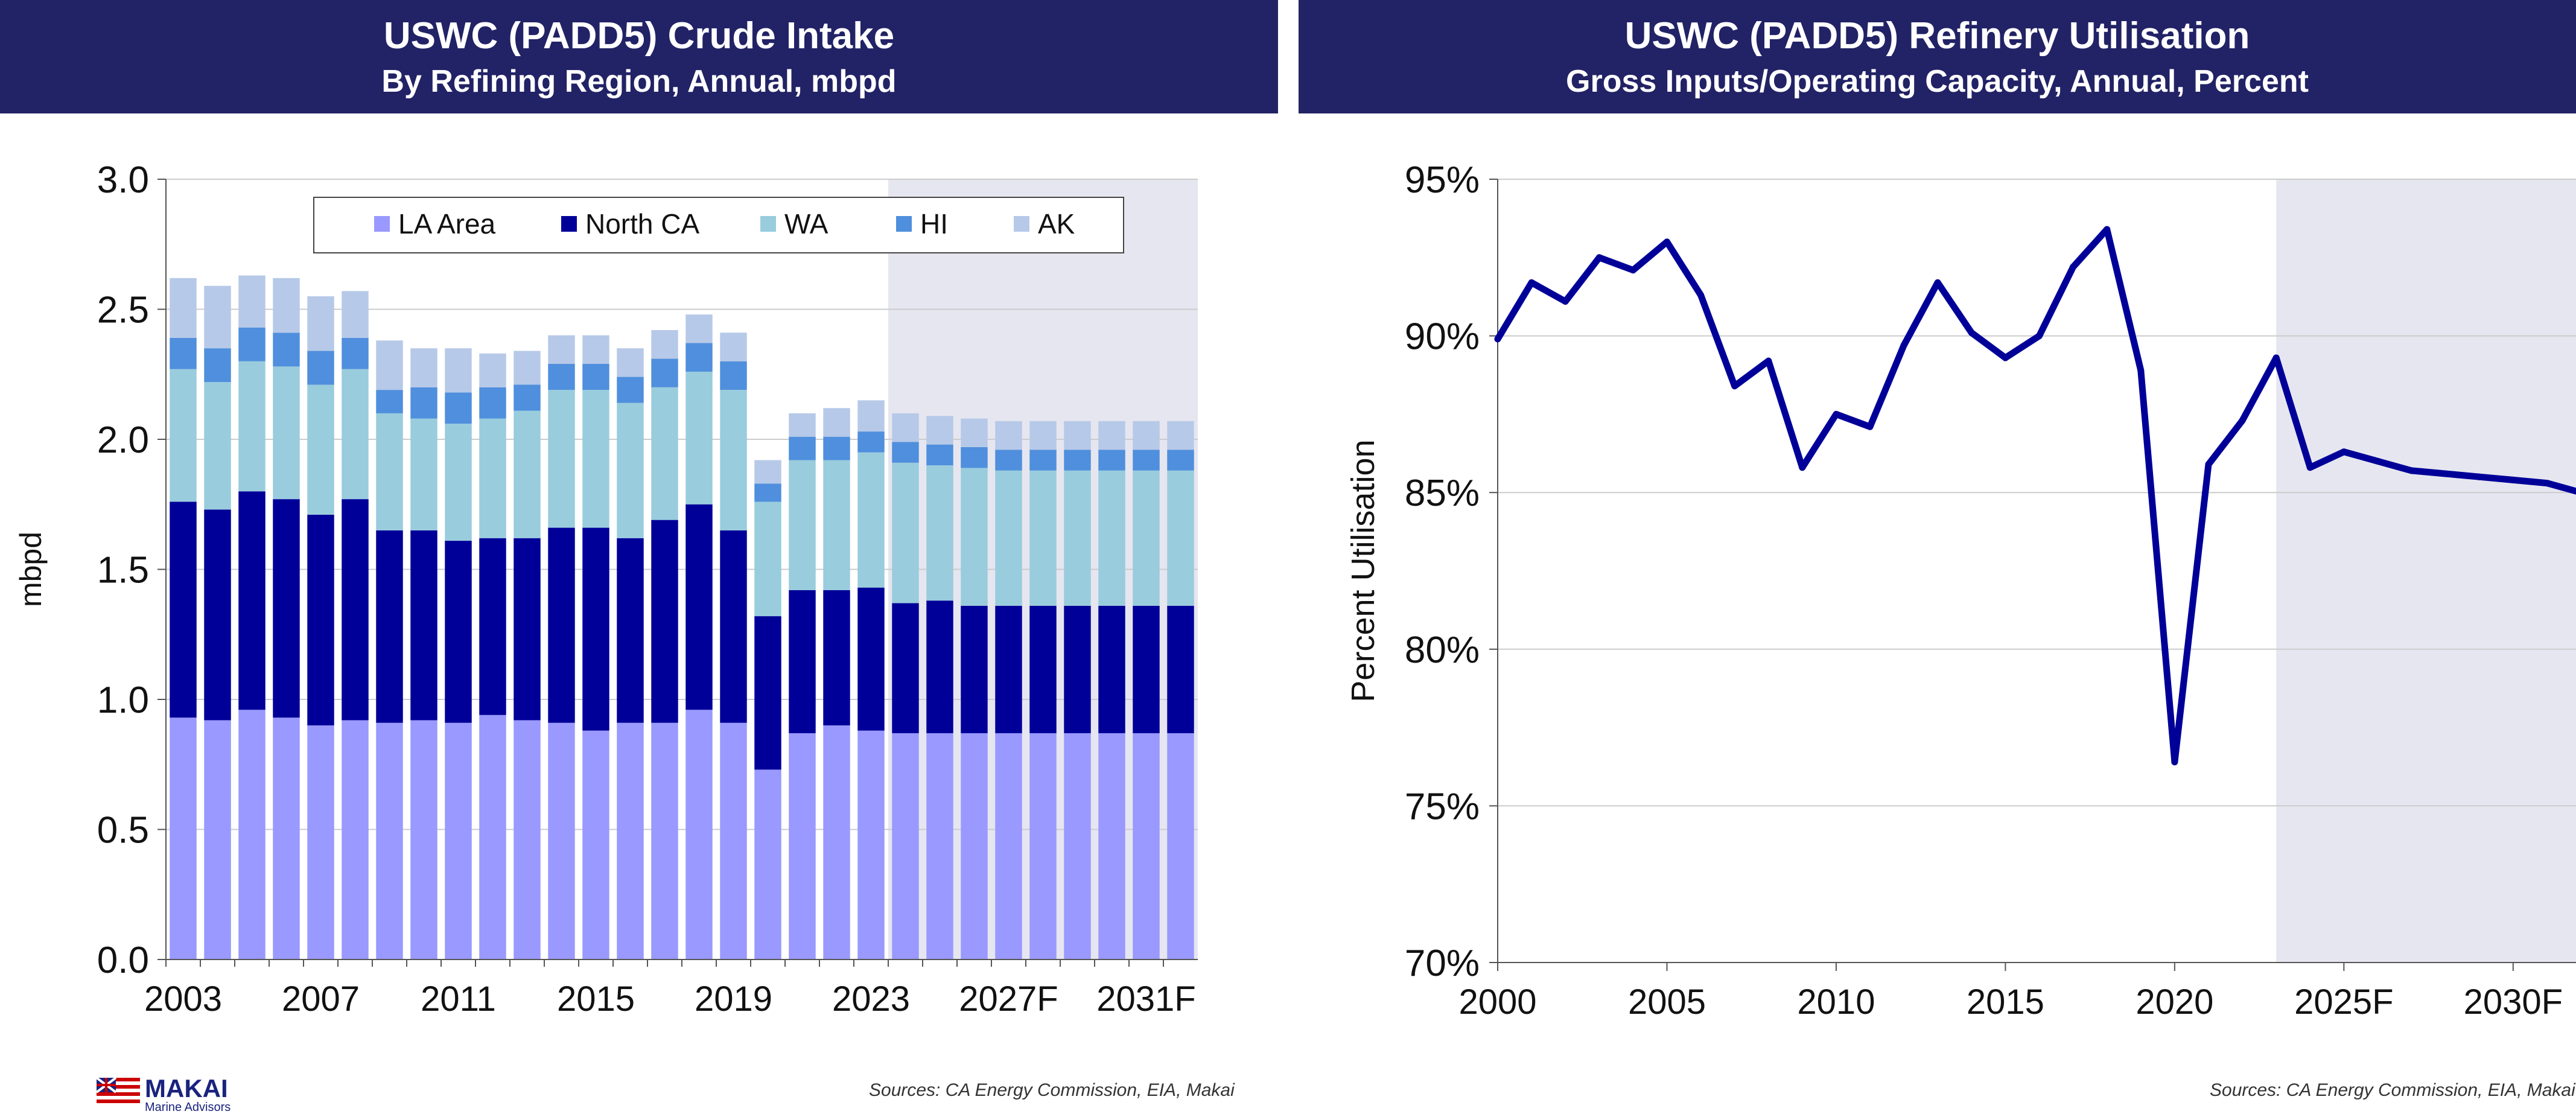 The image size is (2576, 1117). I want to click on forecast-shade, so click(2426, 571).